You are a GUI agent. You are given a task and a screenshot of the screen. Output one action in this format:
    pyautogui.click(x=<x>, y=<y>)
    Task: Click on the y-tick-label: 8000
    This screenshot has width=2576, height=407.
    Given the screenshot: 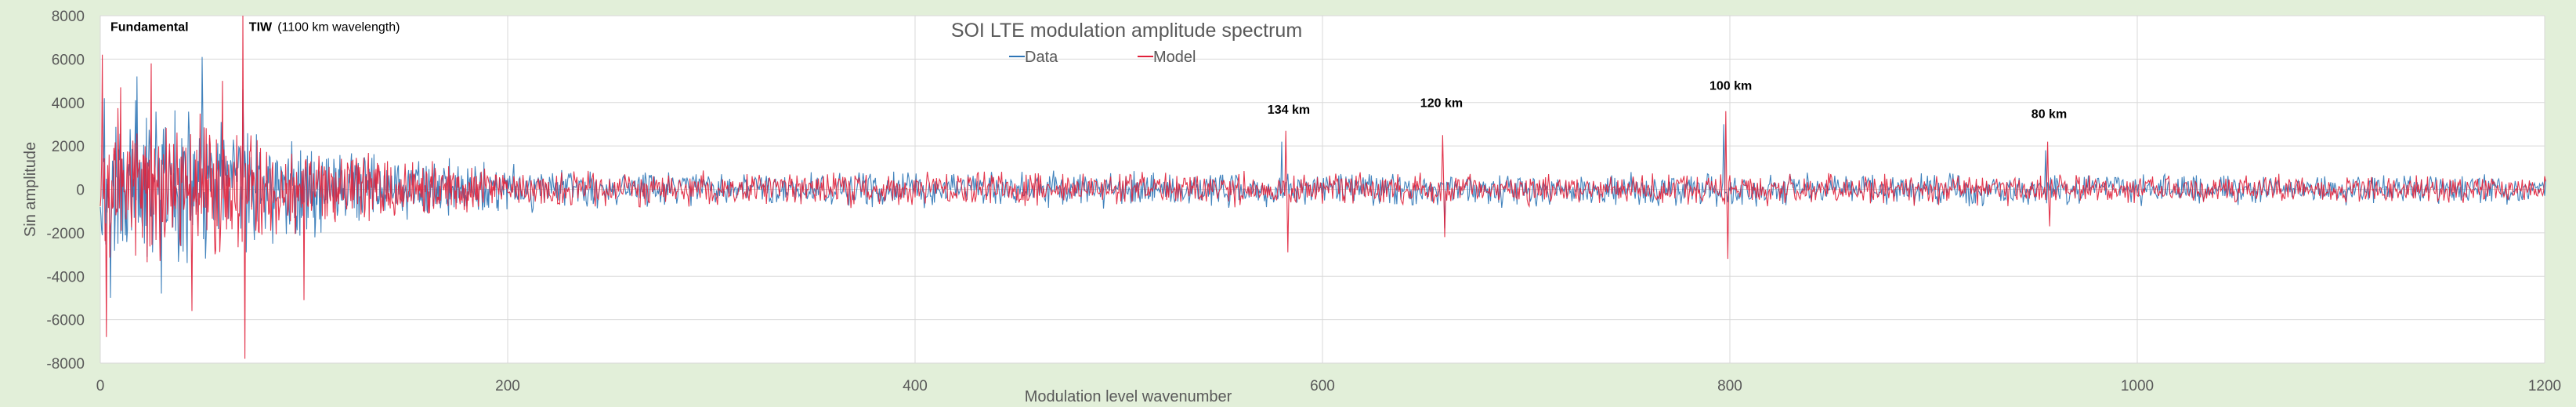 What is the action you would take?
    pyautogui.click(x=68, y=17)
    